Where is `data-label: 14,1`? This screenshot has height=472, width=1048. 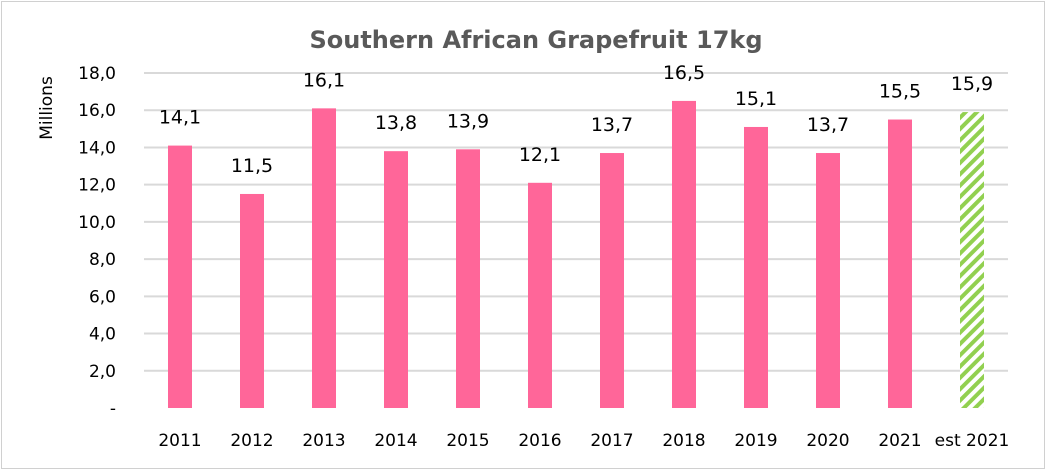 data-label: 14,1 is located at coordinates (180, 118).